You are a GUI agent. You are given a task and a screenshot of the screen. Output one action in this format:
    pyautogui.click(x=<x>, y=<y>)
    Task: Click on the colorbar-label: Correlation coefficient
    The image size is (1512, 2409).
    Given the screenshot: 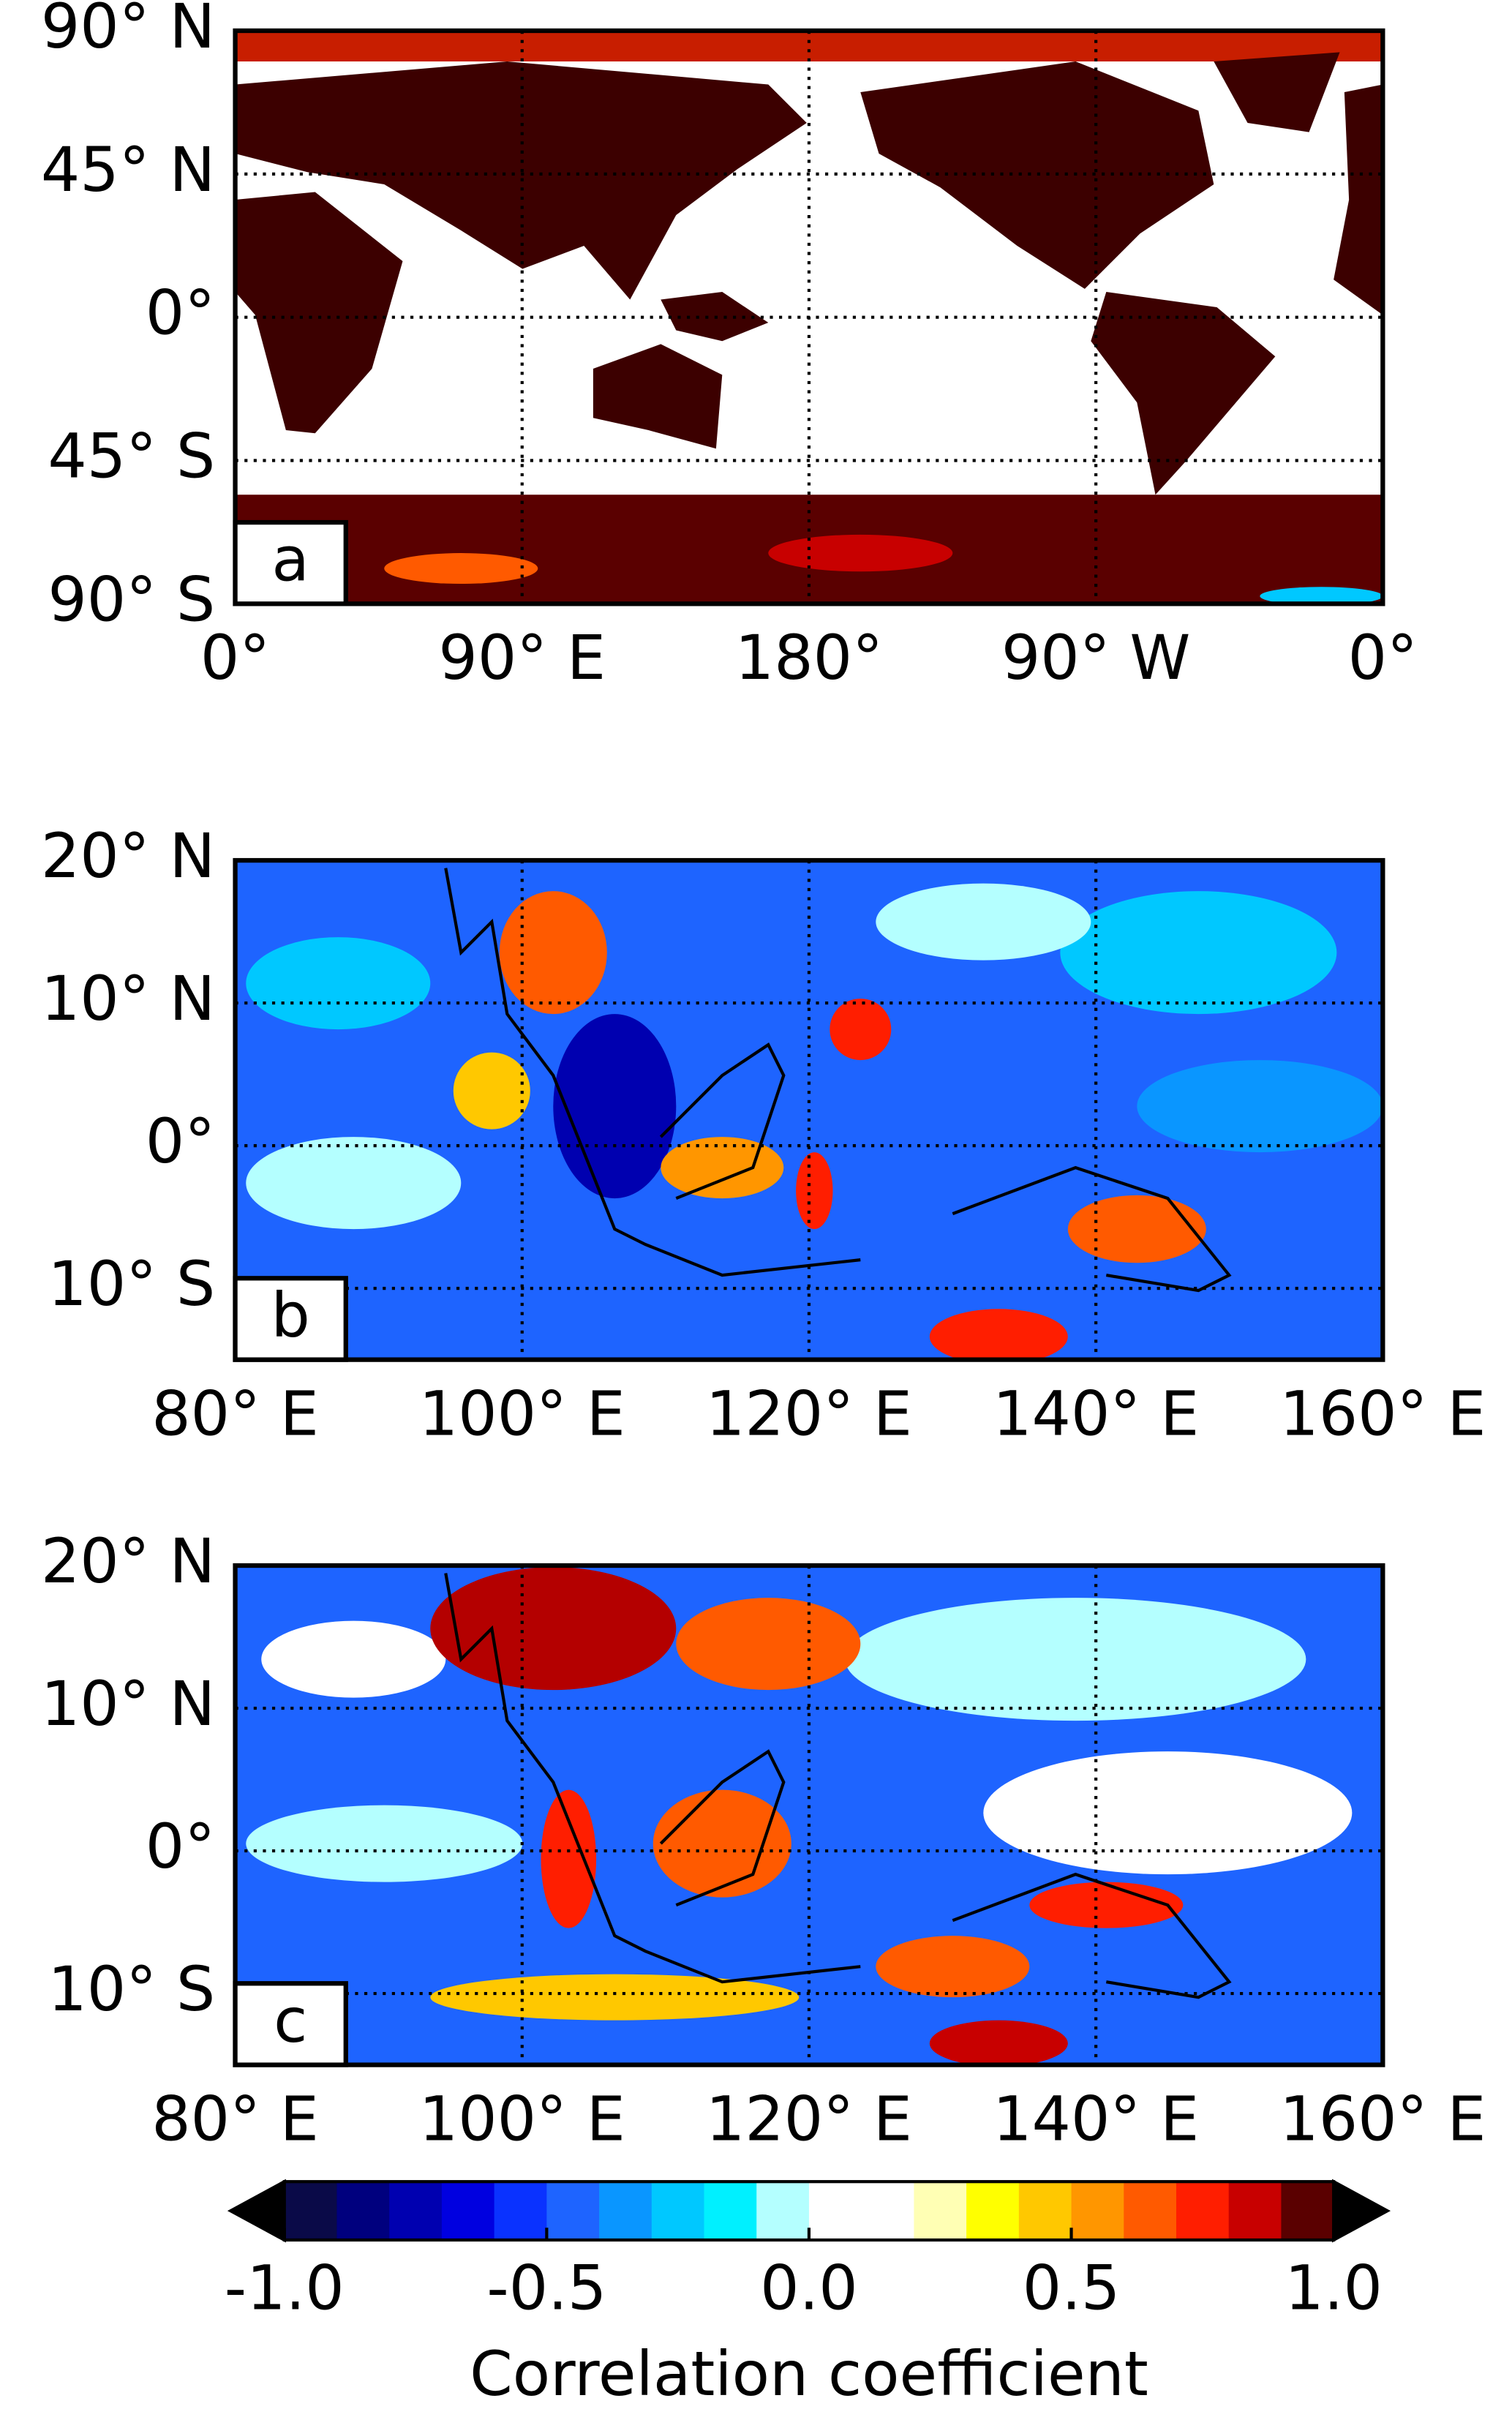 What is the action you would take?
    pyautogui.click(x=809, y=2373)
    